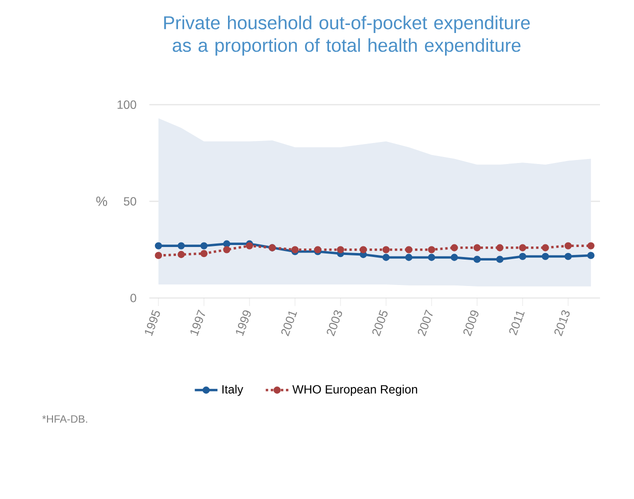  I want to click on chart-title: Private household out-of-pocket expenditure as a proportion of total health expenditure, so click(347, 36).